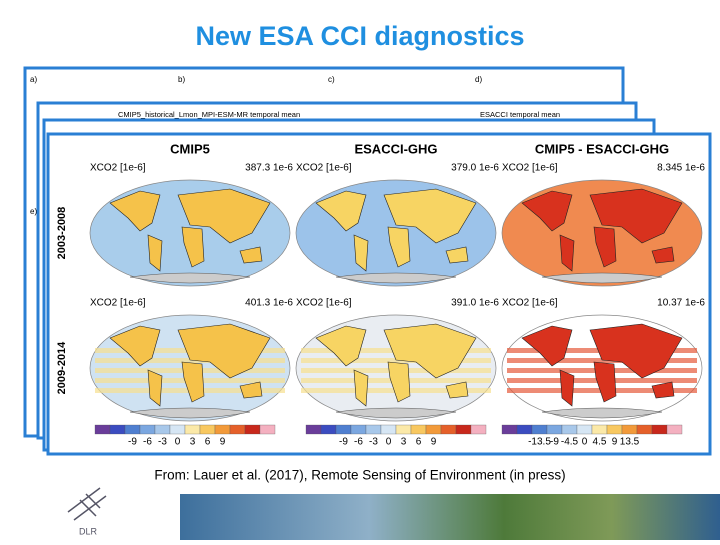 The image size is (720, 545). Describe the element at coordinates (331, 79) in the screenshot. I see `panel-letter: c)` at that location.